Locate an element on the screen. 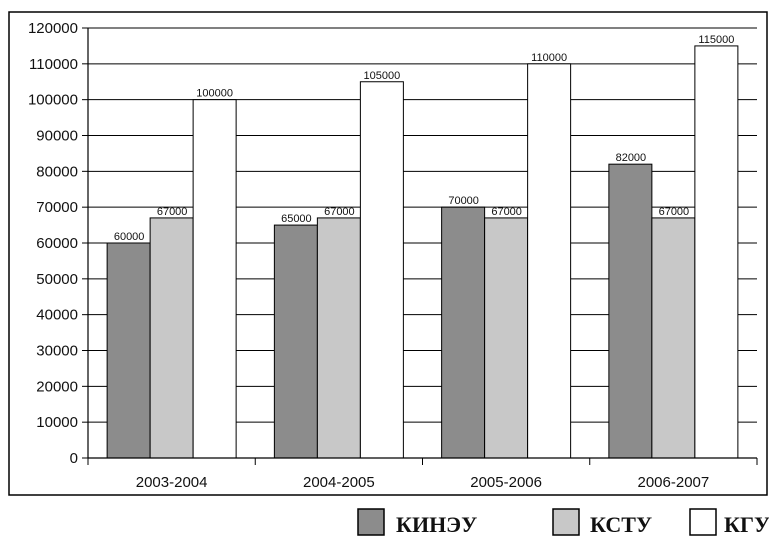  y-tick-label: 120000 is located at coordinates (53, 28).